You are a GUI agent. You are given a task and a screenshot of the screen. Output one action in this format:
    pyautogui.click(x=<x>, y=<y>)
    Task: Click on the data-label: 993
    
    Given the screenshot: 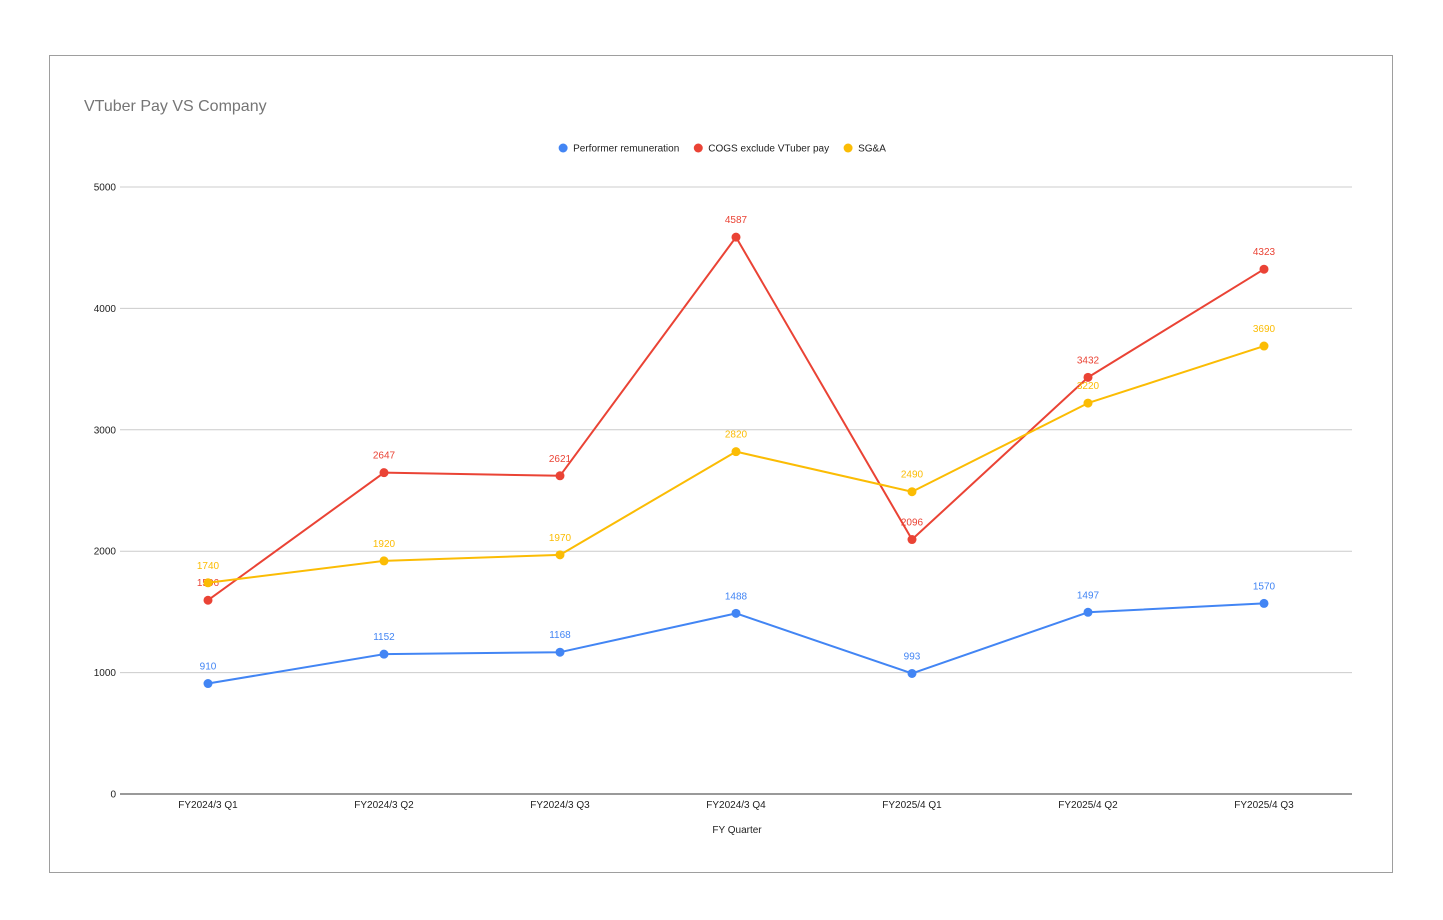 What is the action you would take?
    pyautogui.click(x=912, y=656)
    